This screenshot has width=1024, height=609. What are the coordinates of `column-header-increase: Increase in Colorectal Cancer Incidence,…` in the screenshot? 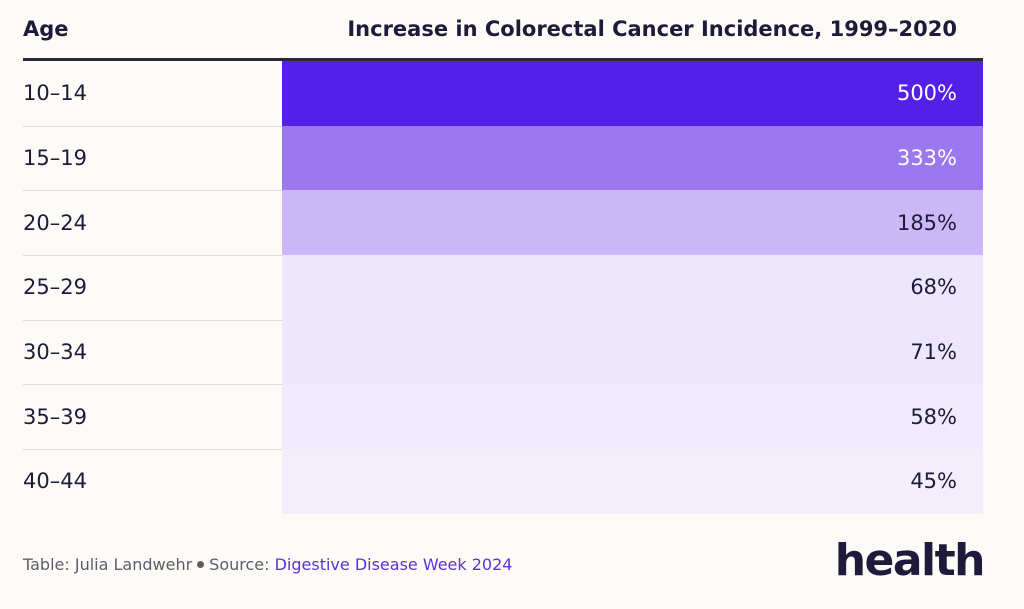 It's located at (652, 29).